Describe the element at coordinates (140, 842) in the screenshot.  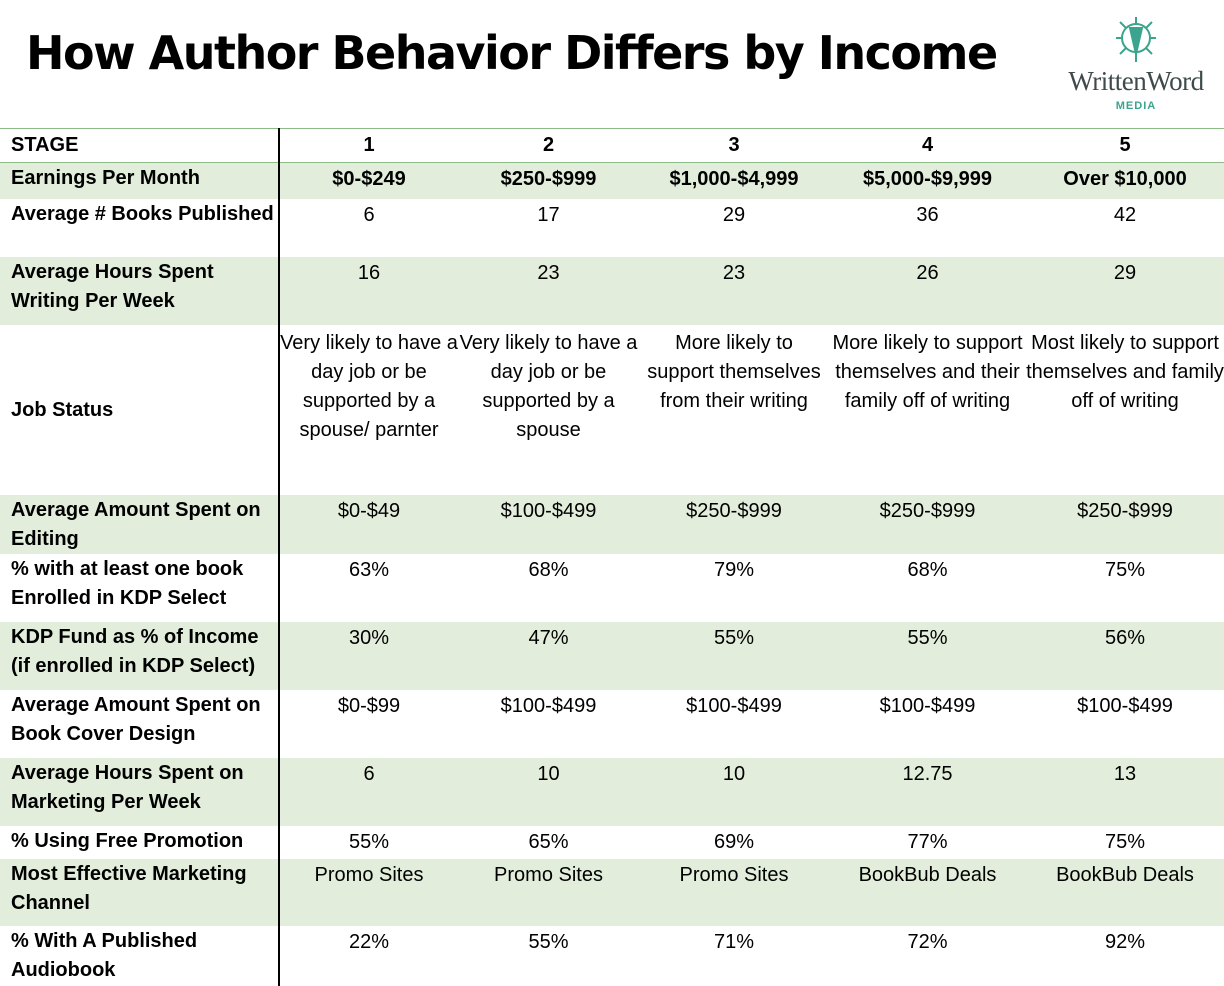
I see `row-label: % Using Free Promotion` at that location.